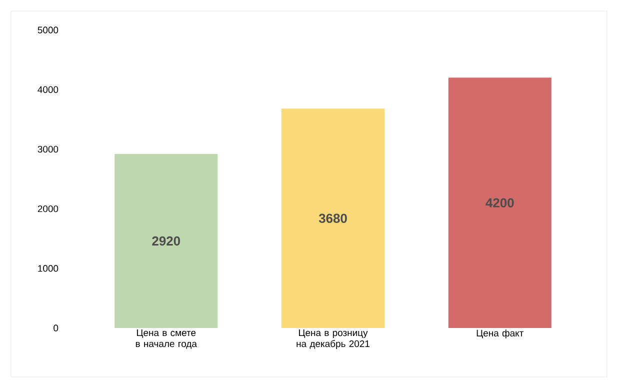 The width and height of the screenshot is (618, 388). Describe the element at coordinates (48, 268) in the screenshot. I see `y-tick-label: 1000` at that location.